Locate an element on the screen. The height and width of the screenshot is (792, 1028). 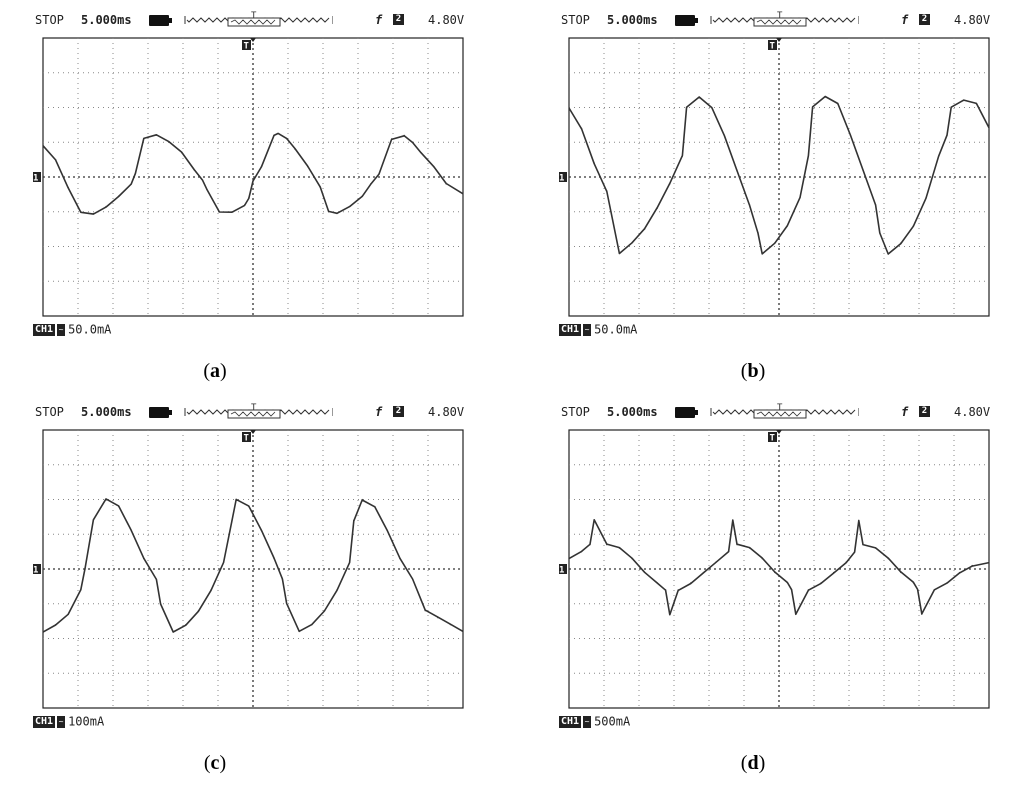
trigger-marker-label: T is located at coordinates (247, 439).